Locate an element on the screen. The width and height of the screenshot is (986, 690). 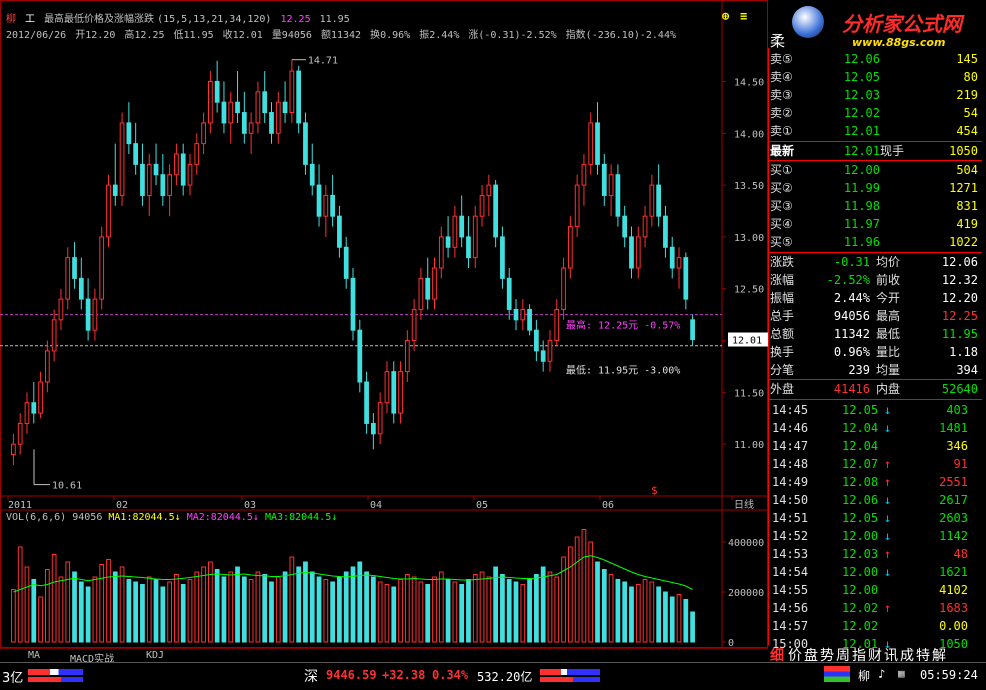
buy-volume: 1271 is located at coordinates (963, 188).